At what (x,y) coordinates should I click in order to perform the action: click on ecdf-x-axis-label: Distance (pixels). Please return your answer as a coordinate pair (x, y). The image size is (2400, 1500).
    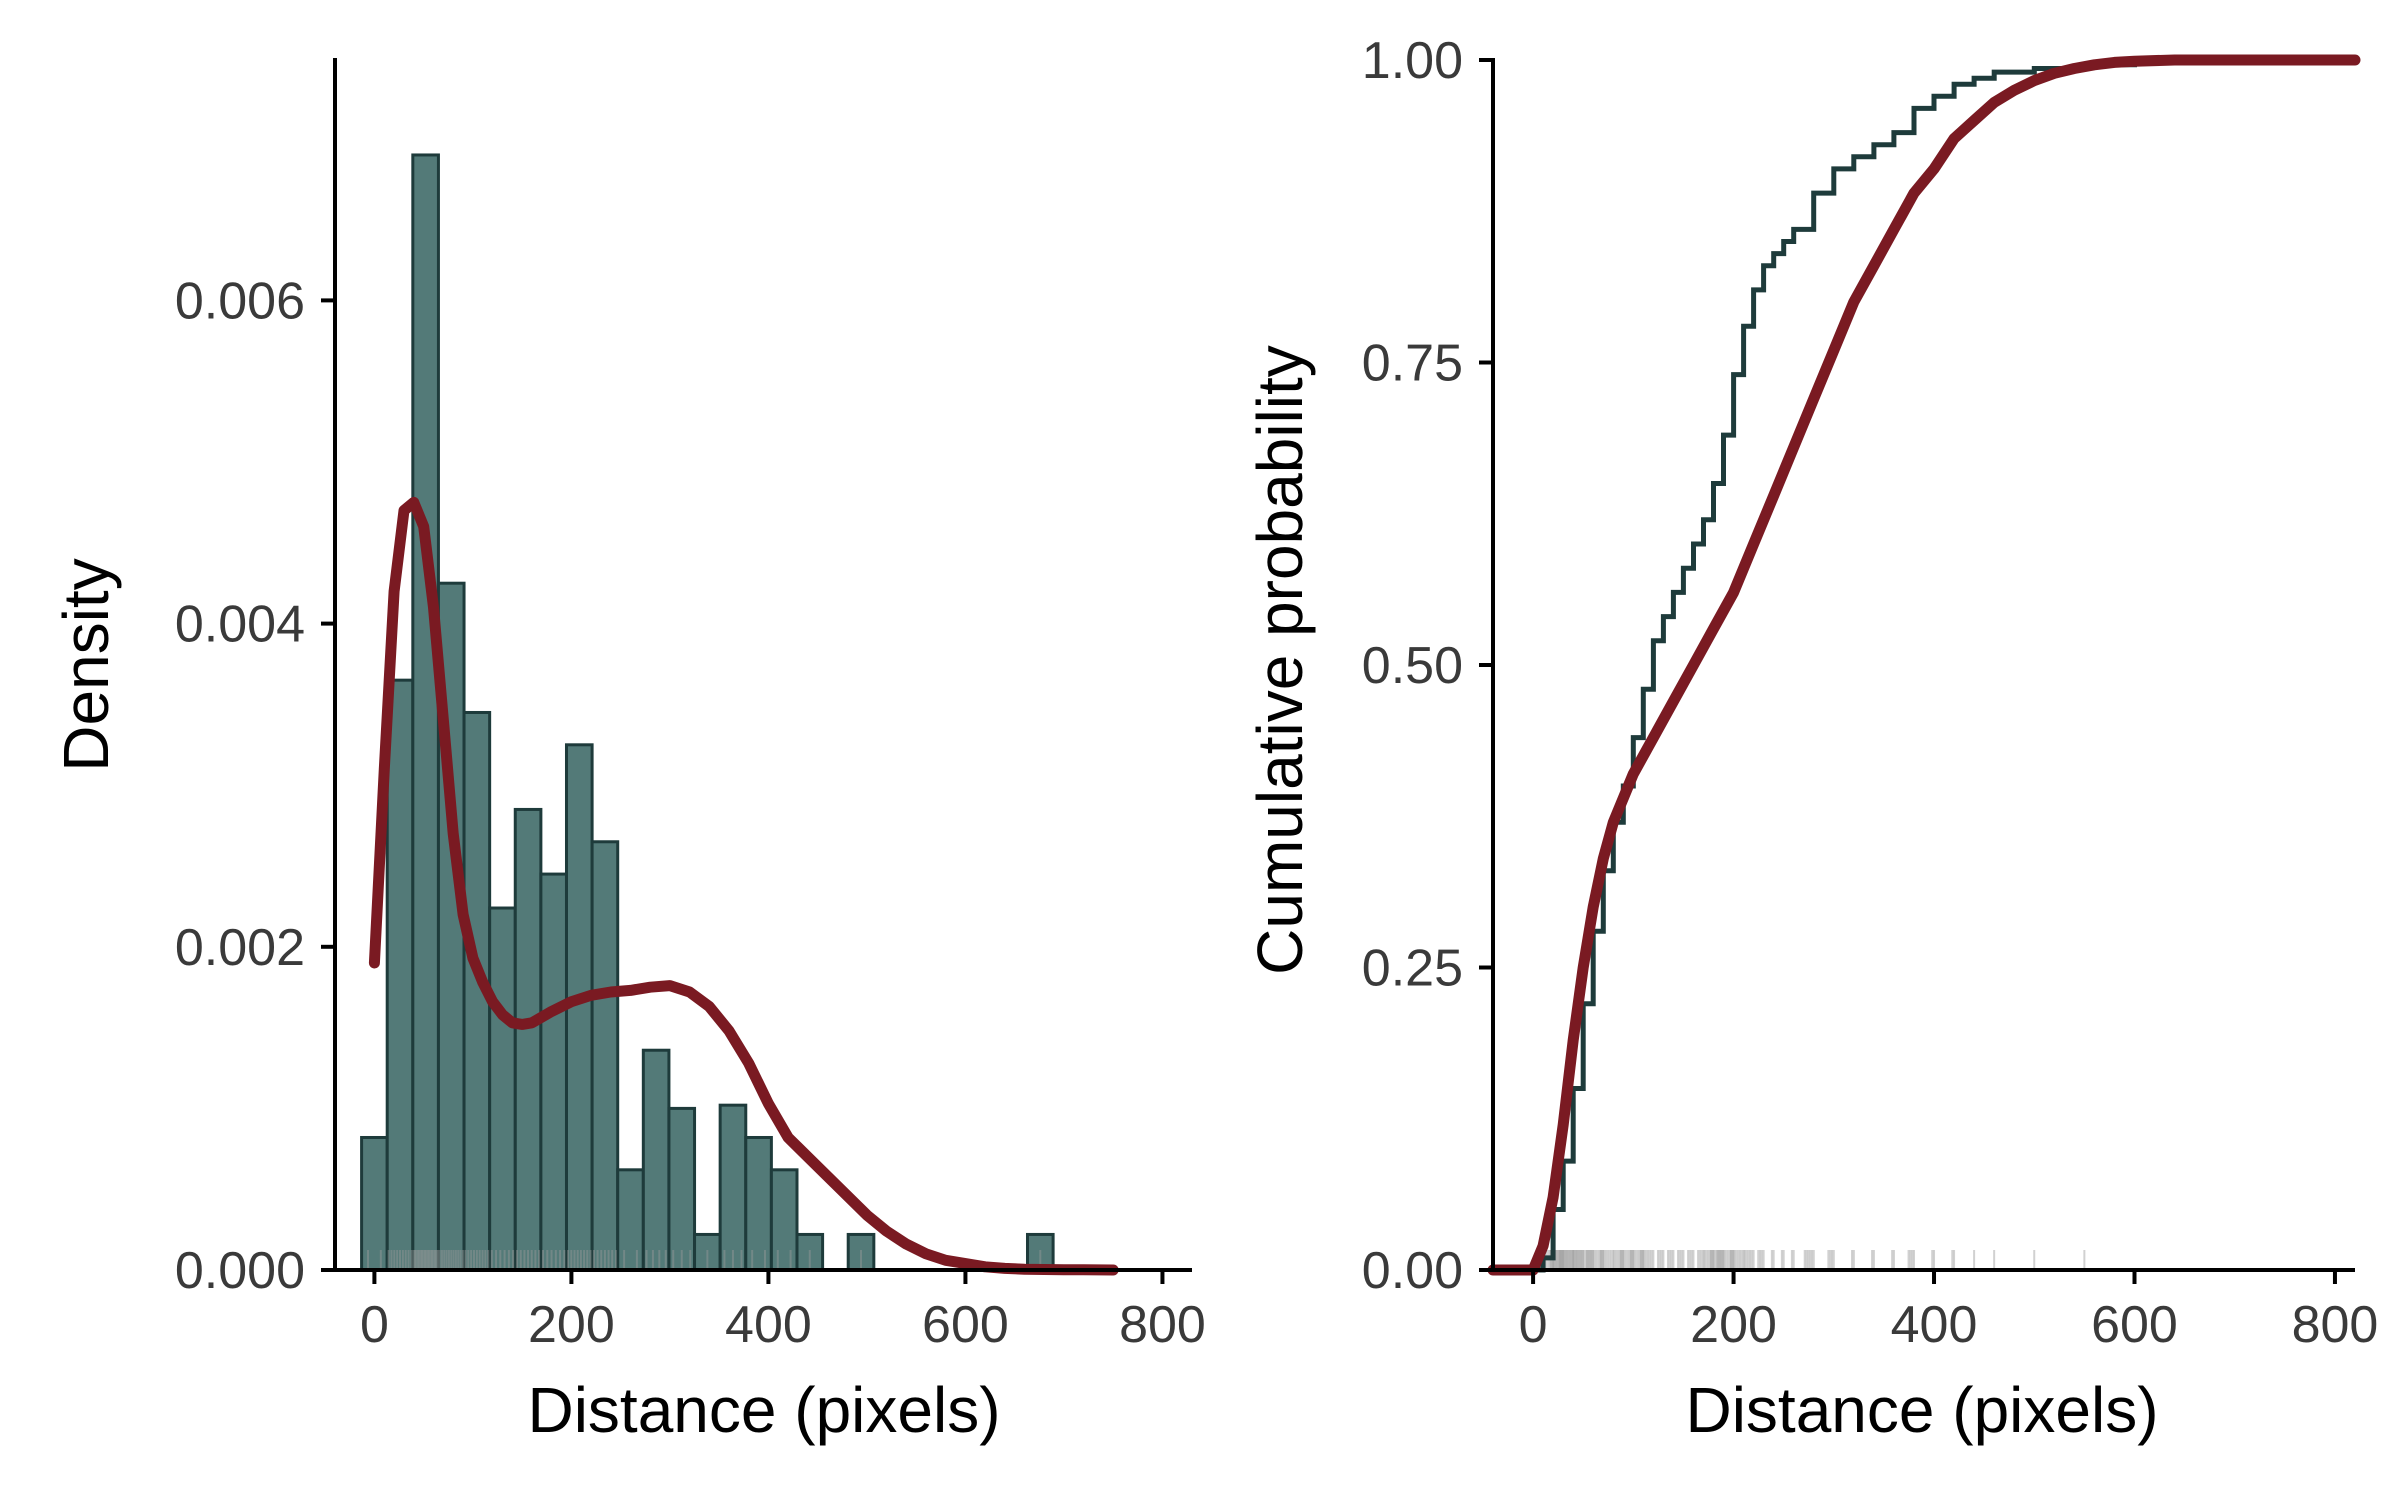
    Looking at the image, I should click on (1921, 1410).